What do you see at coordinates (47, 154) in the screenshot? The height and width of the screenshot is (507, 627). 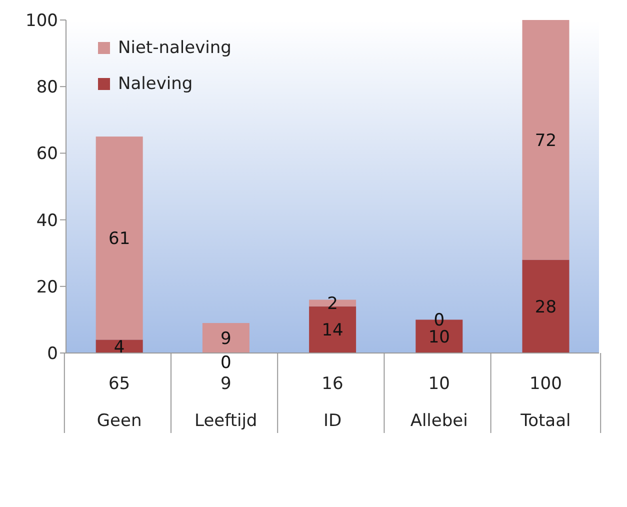 I see `y-tick-label: 60` at bounding box center [47, 154].